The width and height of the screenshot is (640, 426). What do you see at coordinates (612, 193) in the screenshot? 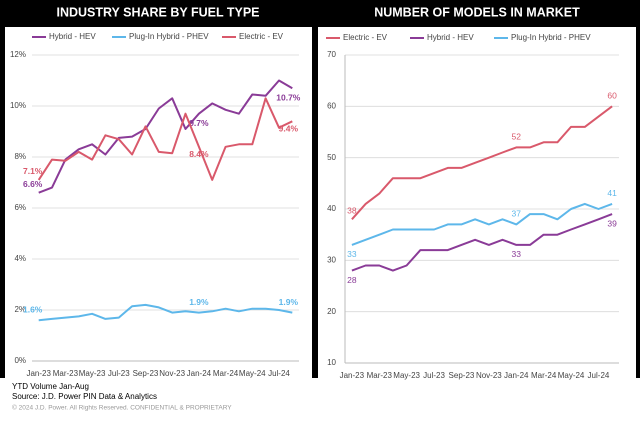
I see `data-label: 41` at bounding box center [612, 193].